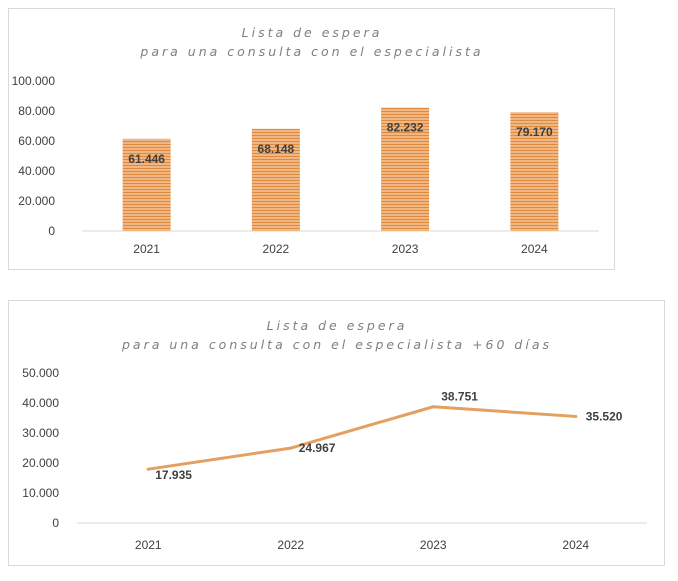 This screenshot has width=678, height=581. What do you see at coordinates (317, 448) in the screenshot?
I see `point-value-label: 24.967` at bounding box center [317, 448].